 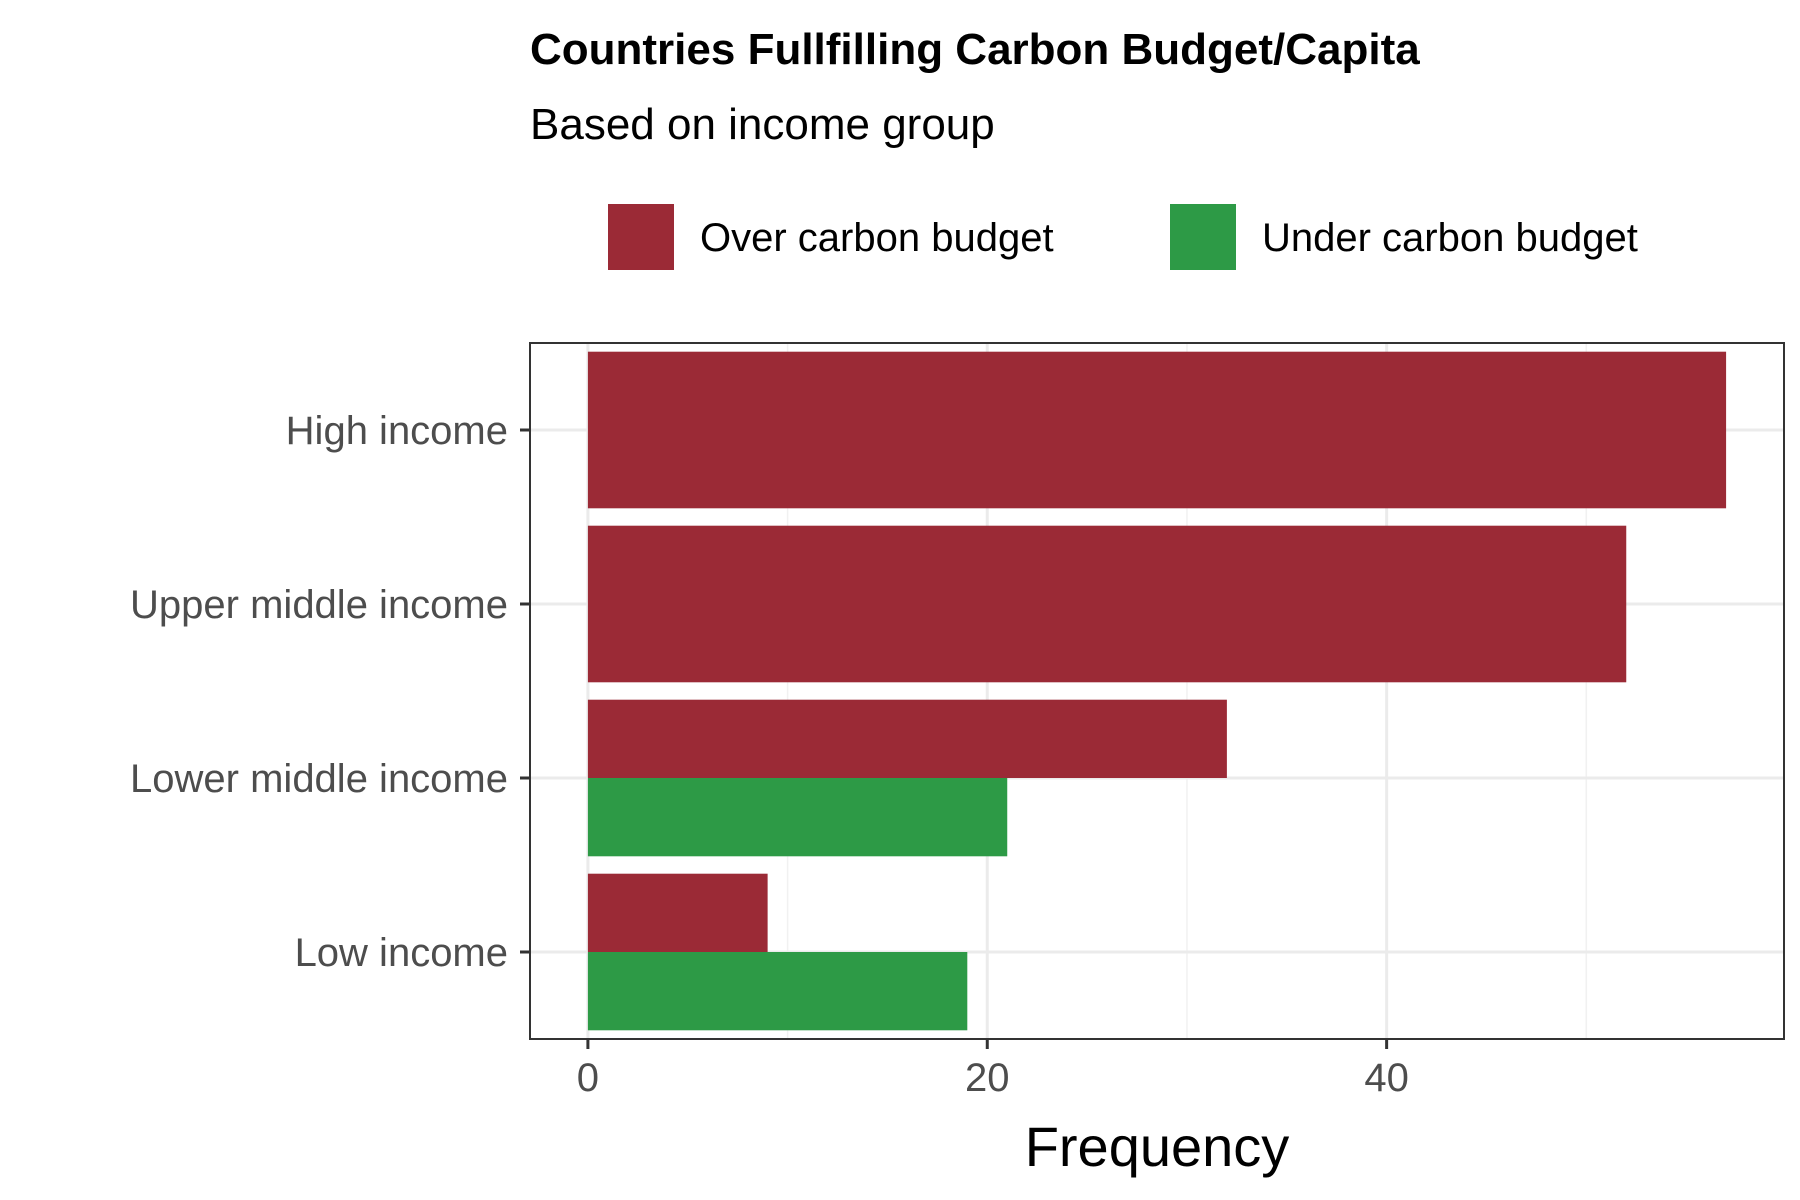 What do you see at coordinates (877, 238) in the screenshot?
I see `legend-label-over: Over carbon budget` at bounding box center [877, 238].